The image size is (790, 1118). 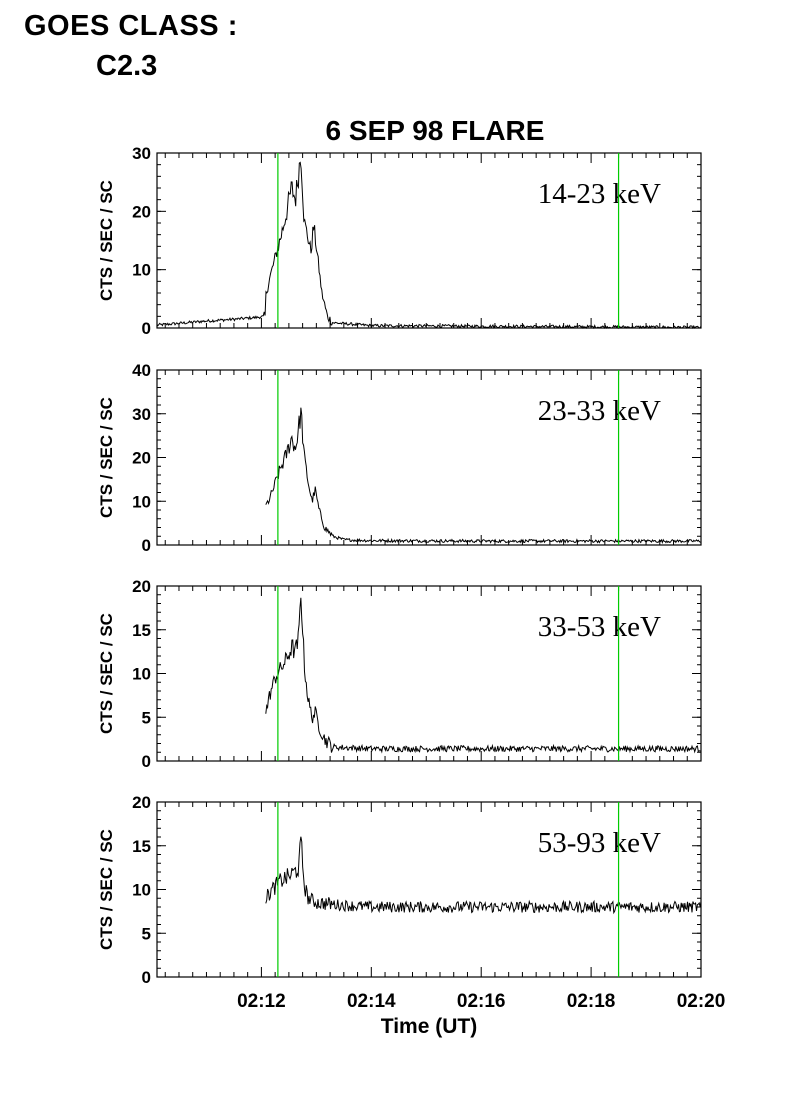 What do you see at coordinates (599, 411) in the screenshot?
I see `energy-band-label: 23-33 keV` at bounding box center [599, 411].